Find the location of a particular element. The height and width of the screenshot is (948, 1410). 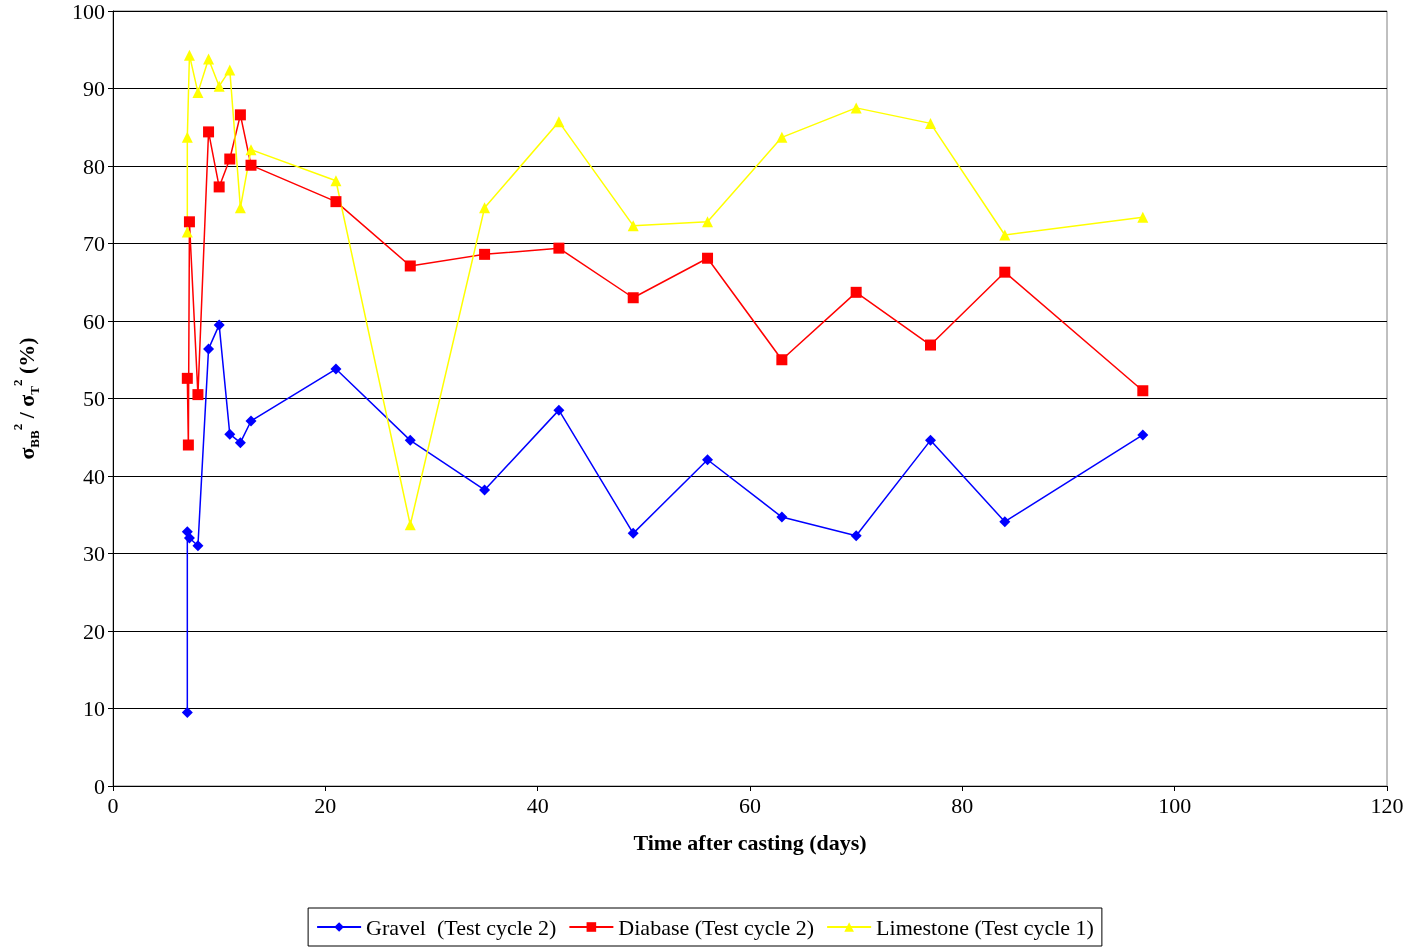

legend-label: Diabase (Test cycle 2) is located at coordinates (716, 927).